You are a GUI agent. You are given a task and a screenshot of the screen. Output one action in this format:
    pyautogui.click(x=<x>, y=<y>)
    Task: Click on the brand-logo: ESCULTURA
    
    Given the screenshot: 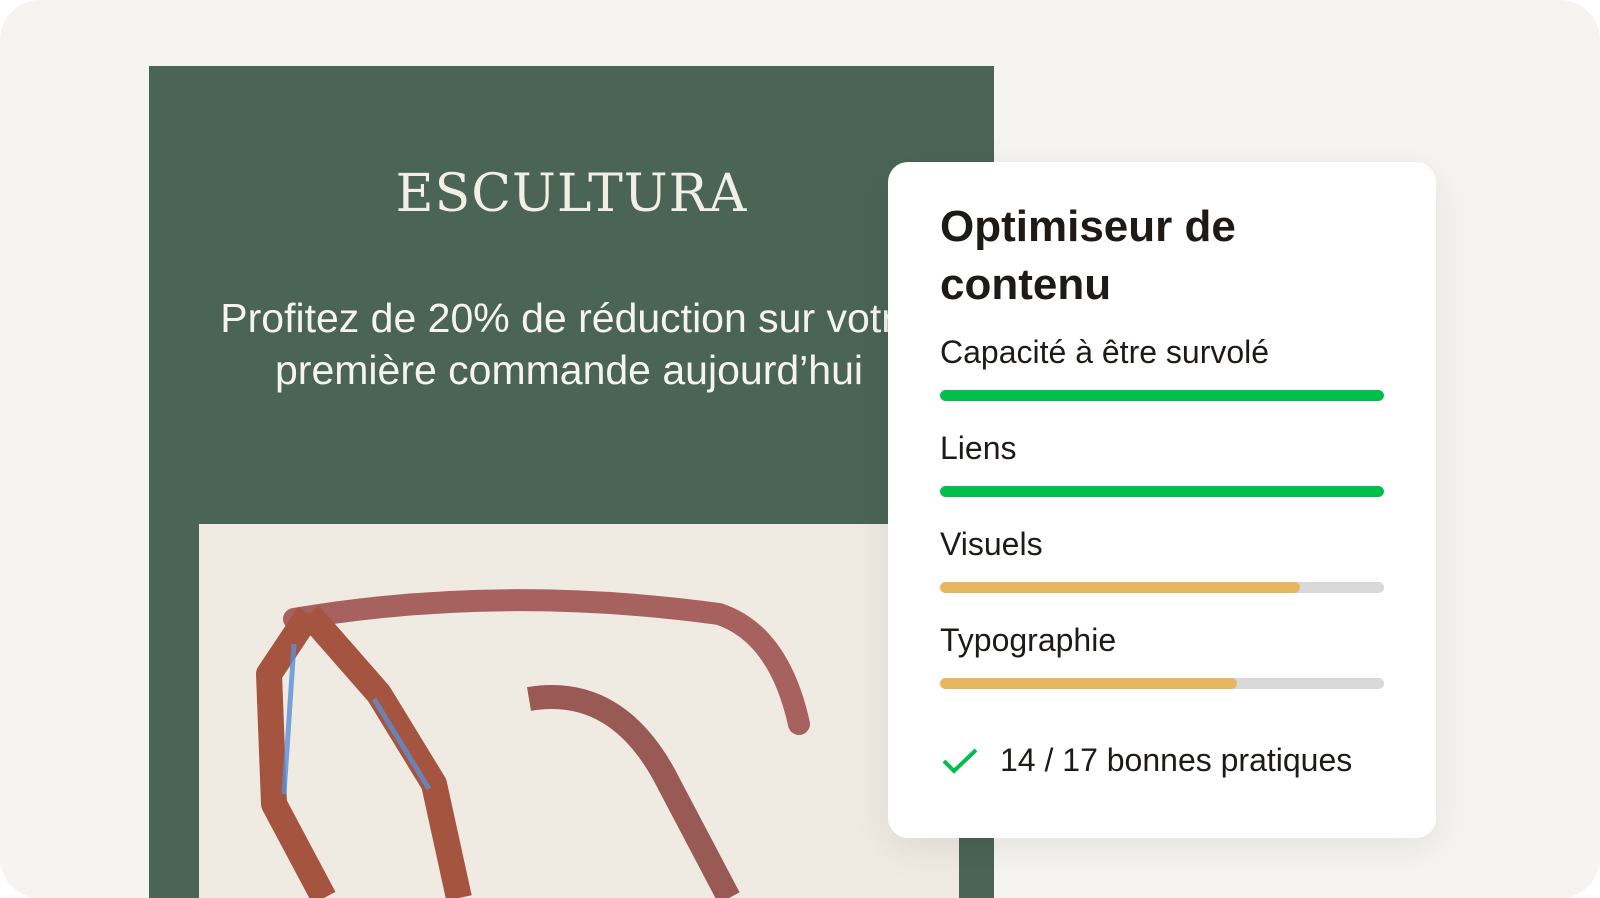 What is the action you would take?
    pyautogui.click(x=571, y=194)
    